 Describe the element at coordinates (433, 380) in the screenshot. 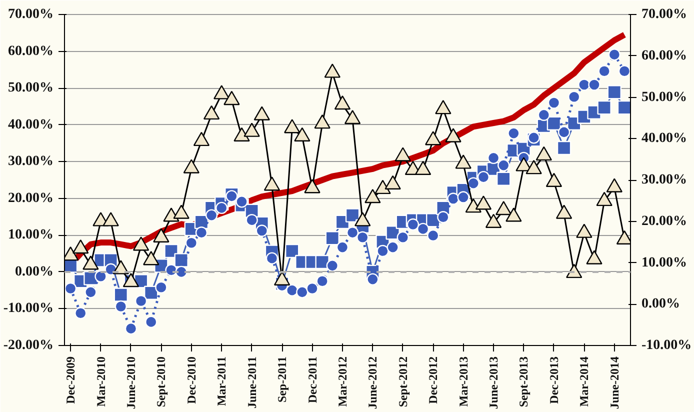

I see `x-tick-label: Dec-2012` at that location.